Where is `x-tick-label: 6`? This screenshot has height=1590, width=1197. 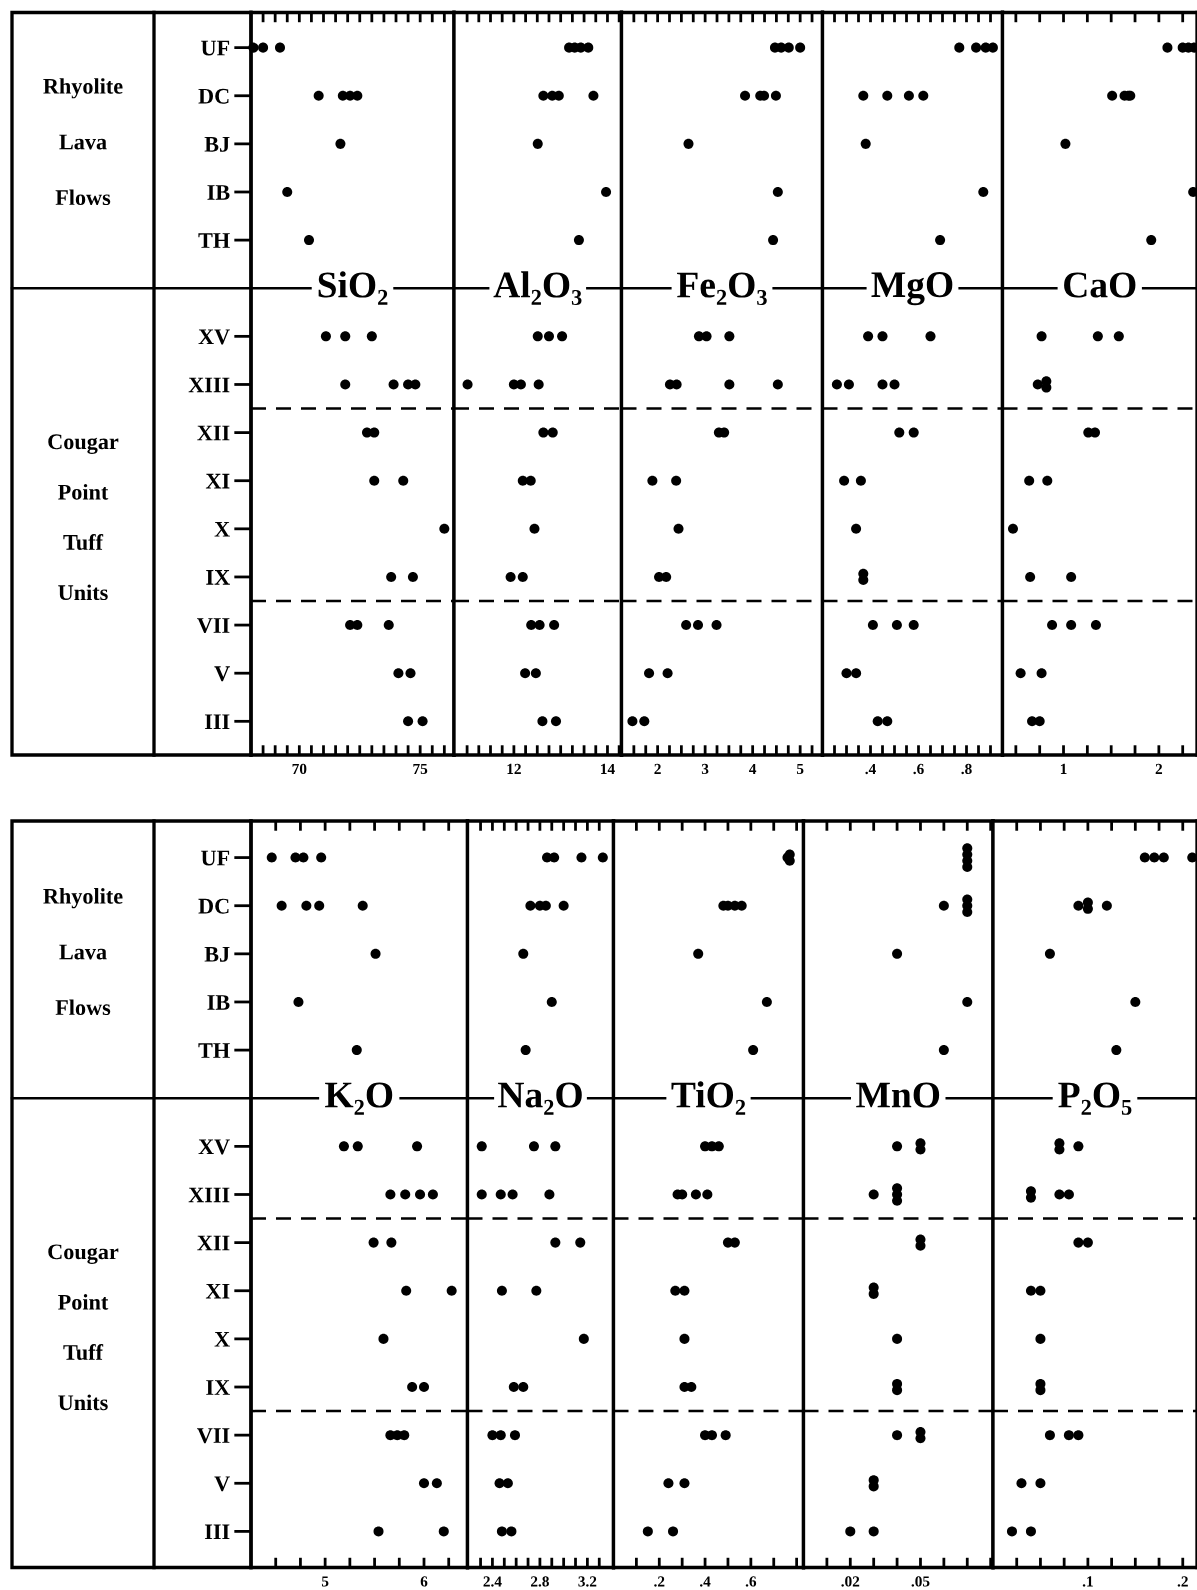 x-tick-label: 6 is located at coordinates (424, 1581).